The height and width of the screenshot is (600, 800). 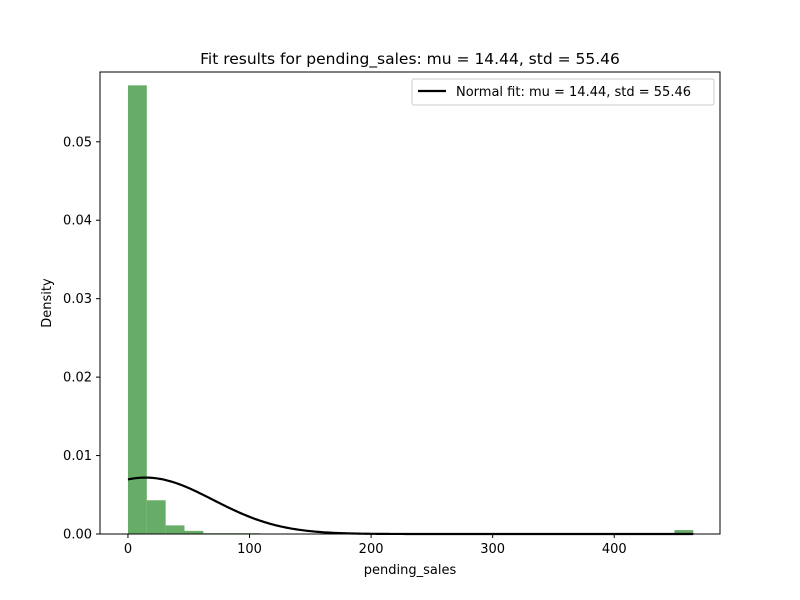 I want to click on y-tick-label: 0.03, so click(x=77, y=299).